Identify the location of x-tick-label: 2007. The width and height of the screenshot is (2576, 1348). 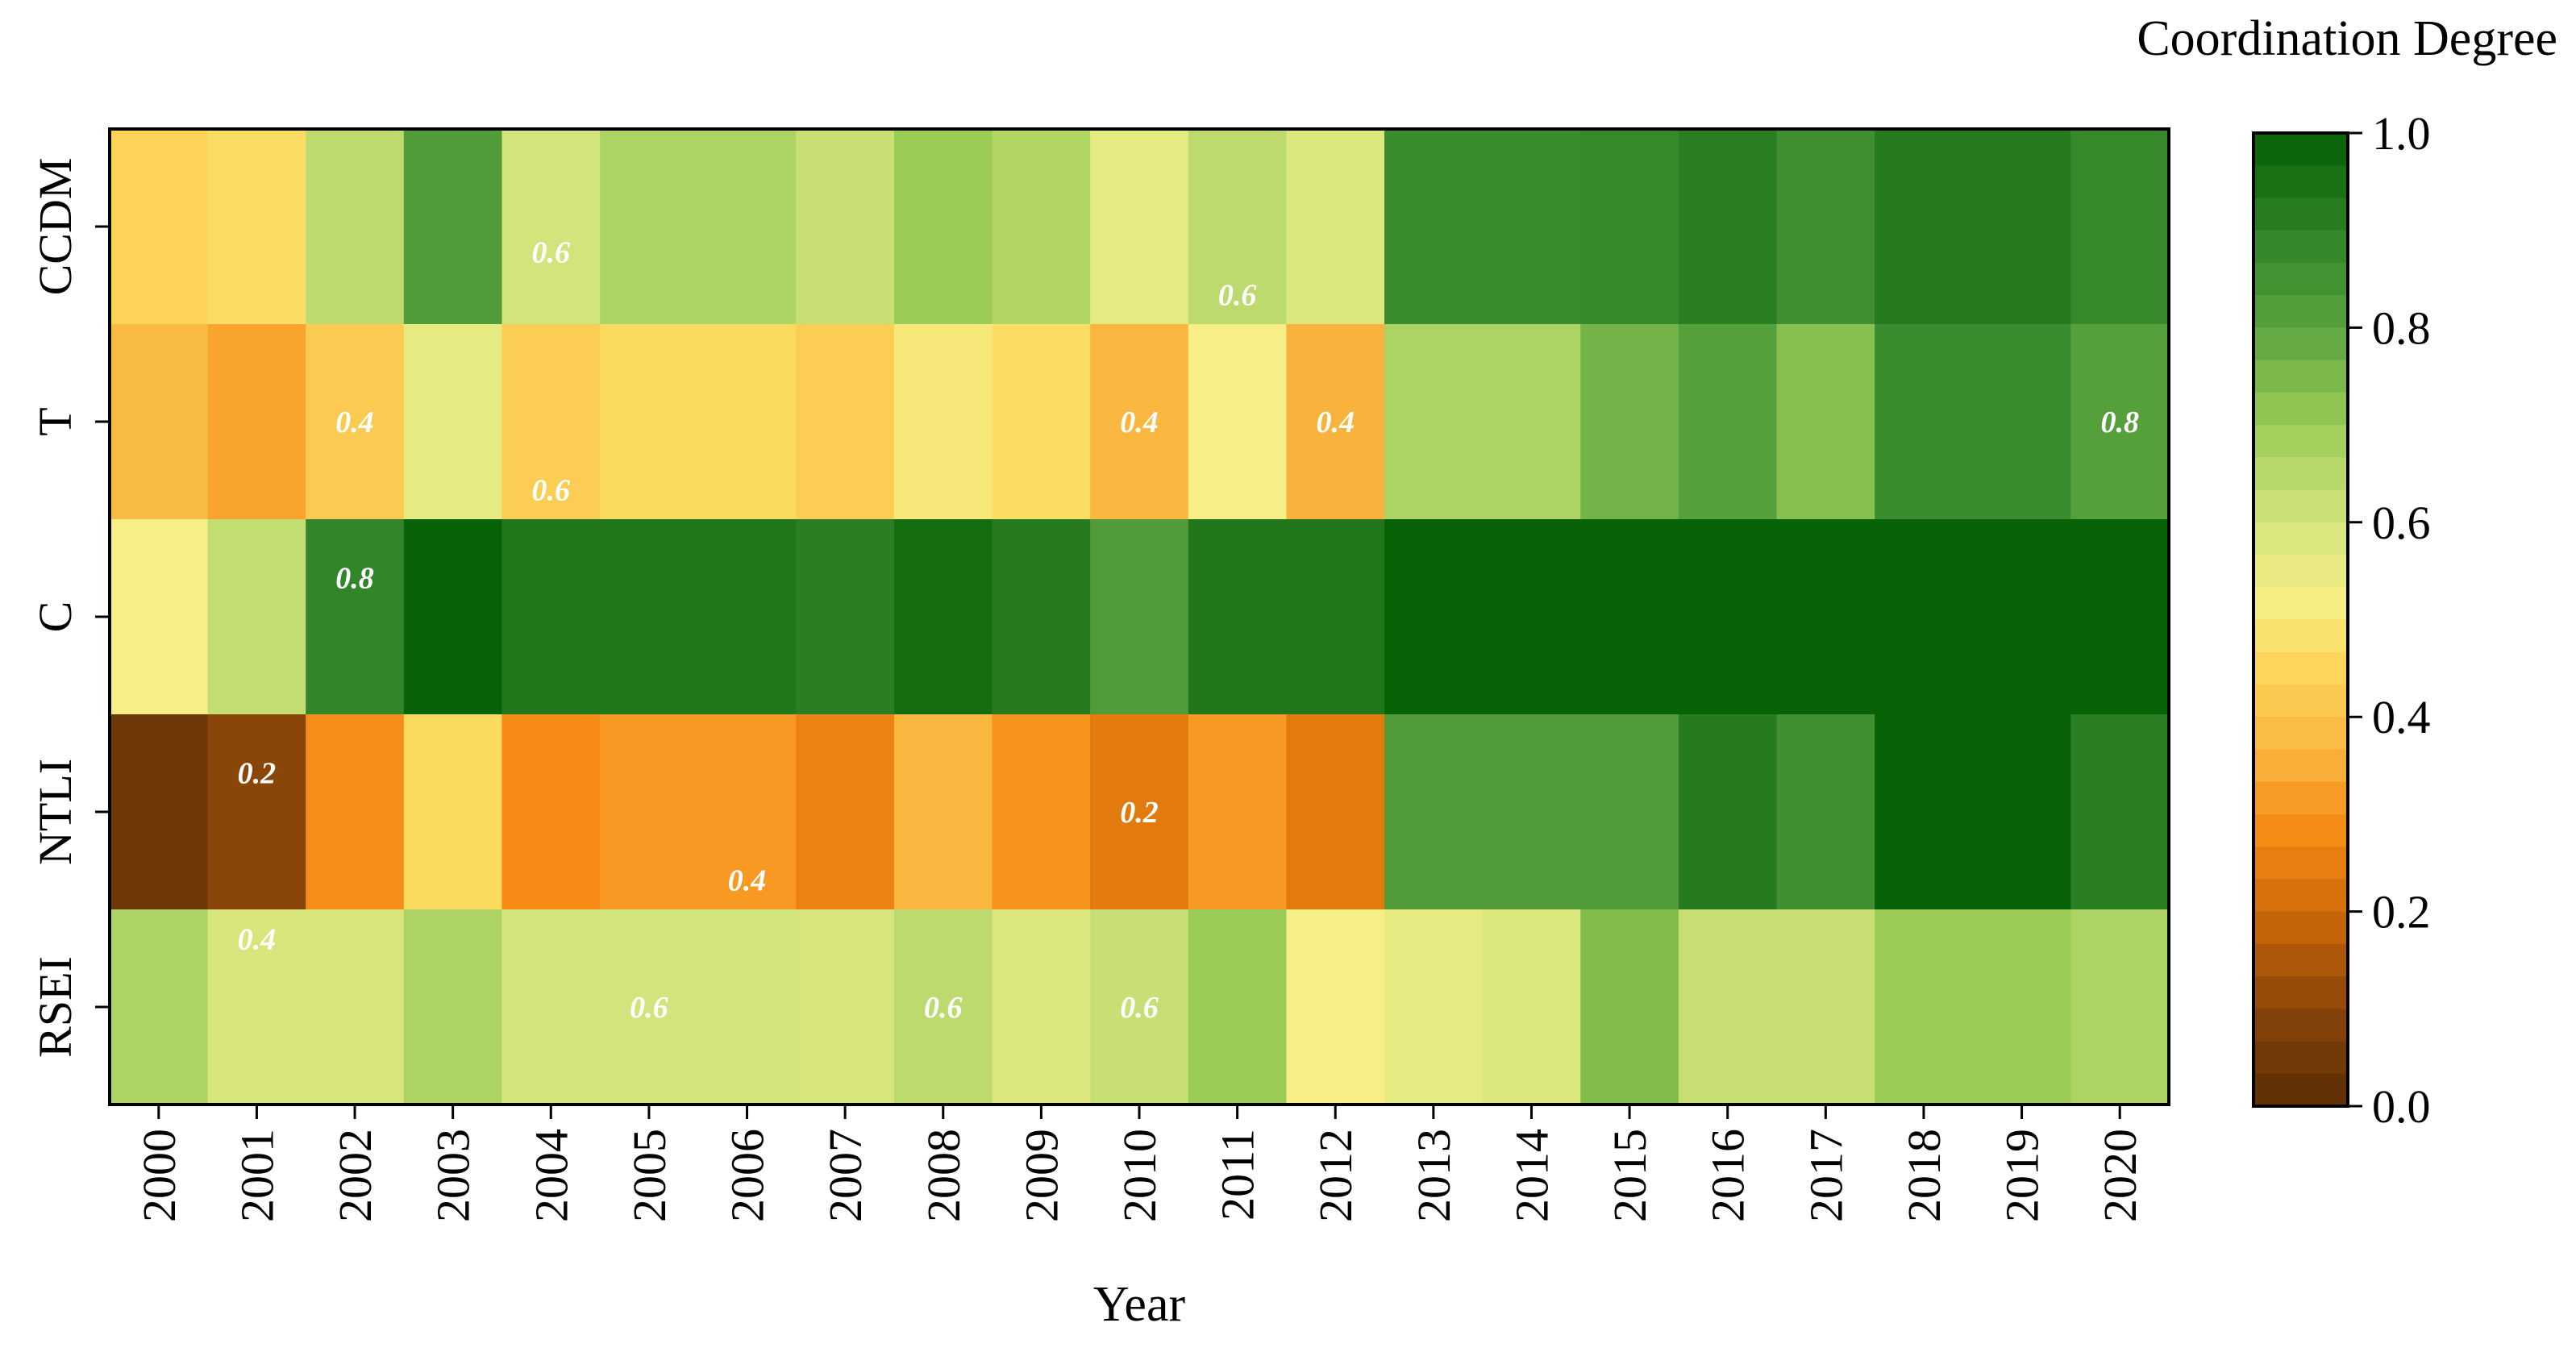
(846, 1175).